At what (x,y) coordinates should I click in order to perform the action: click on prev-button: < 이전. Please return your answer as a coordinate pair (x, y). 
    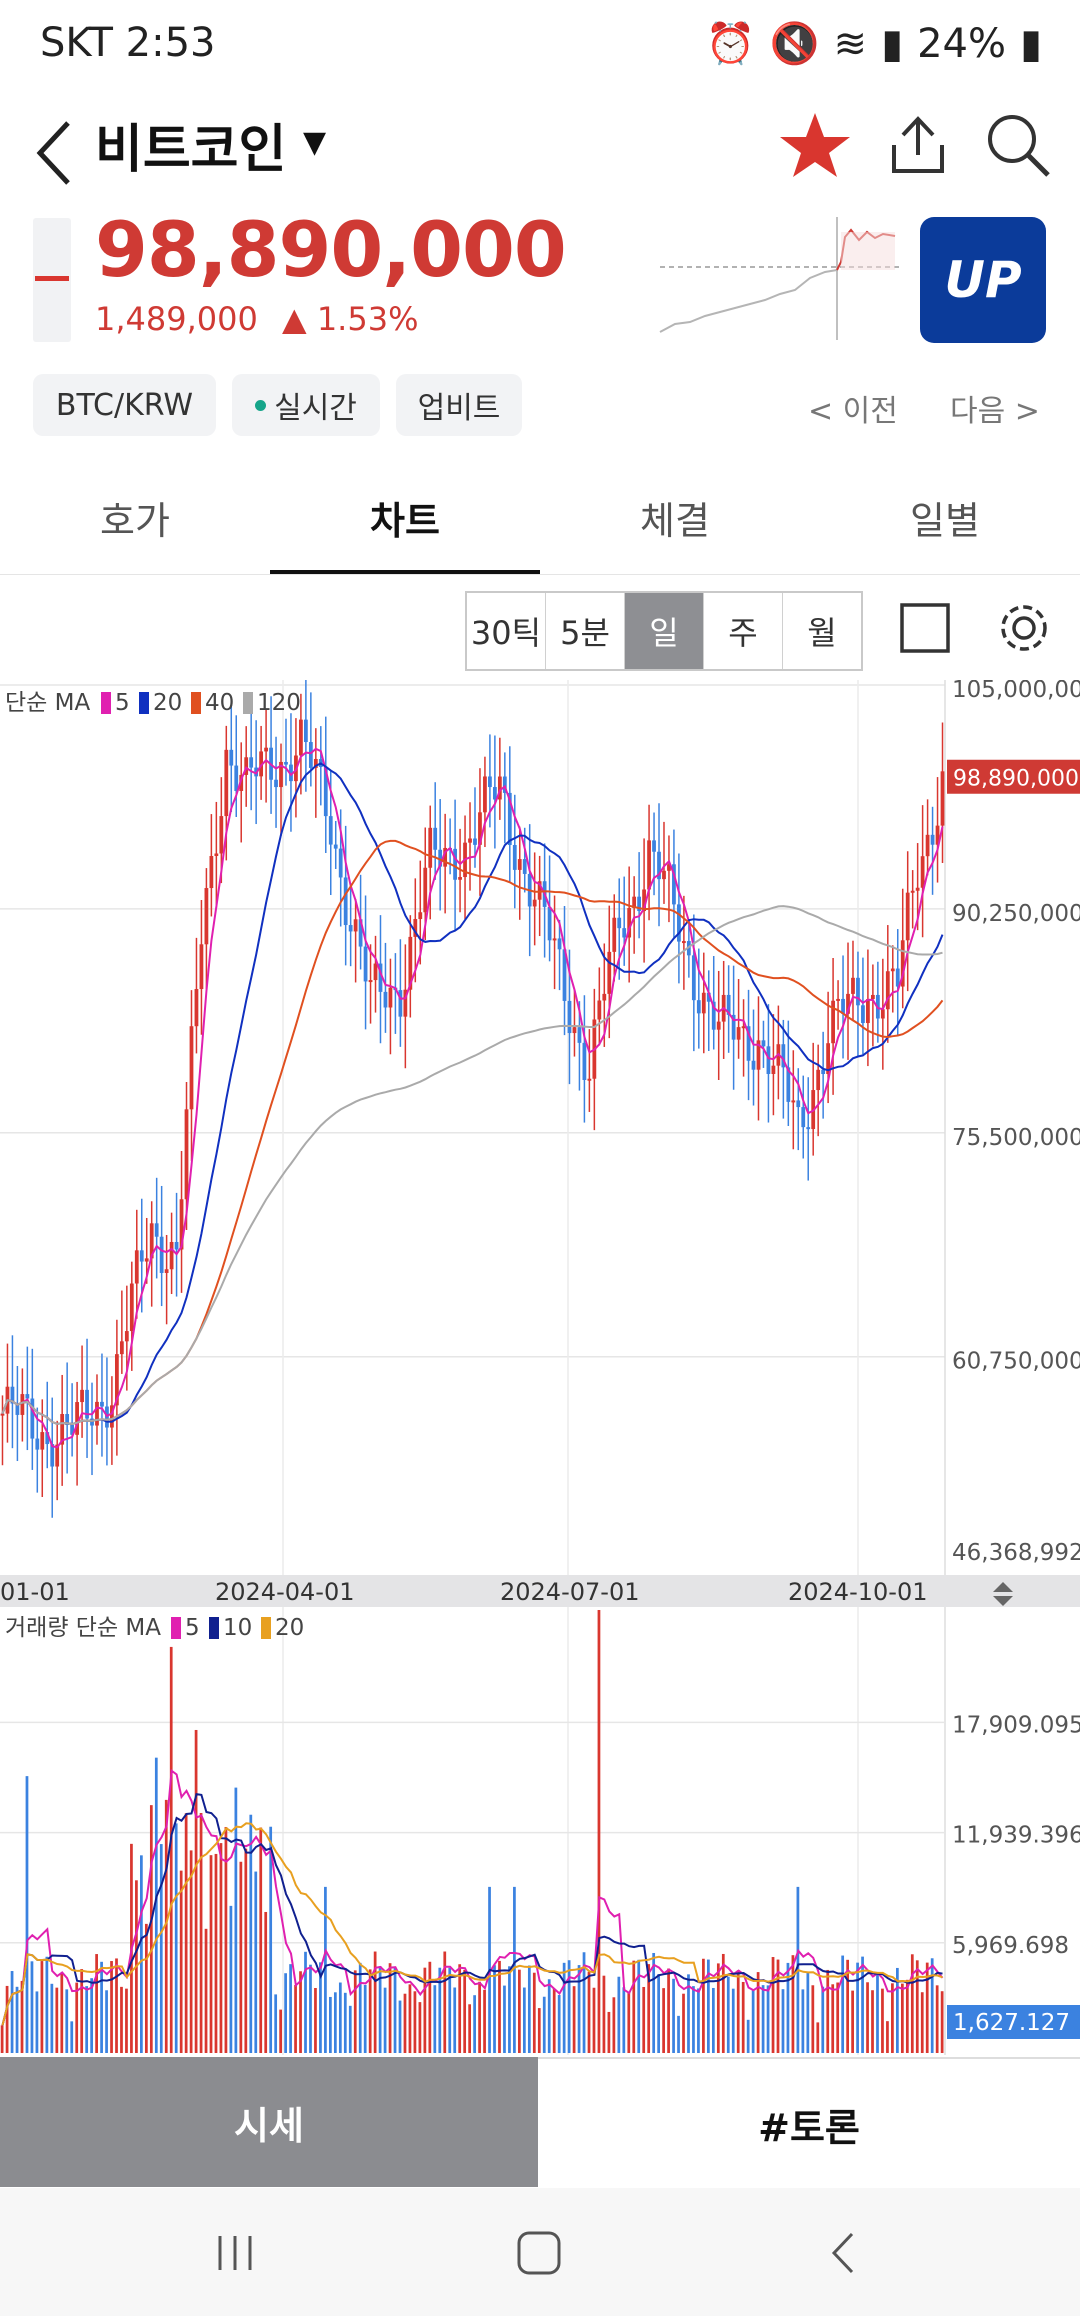
    Looking at the image, I should click on (853, 411).